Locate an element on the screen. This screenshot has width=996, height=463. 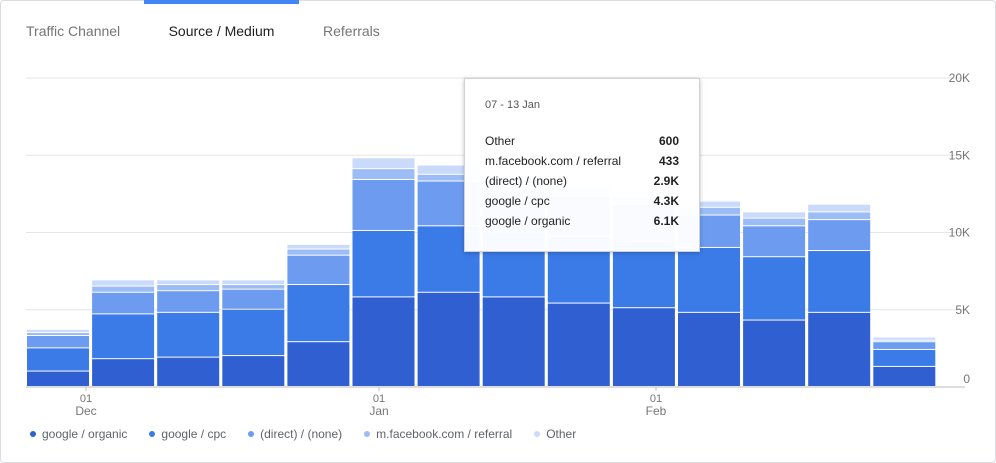
x-tick-label-month: Jan is located at coordinates (378, 411).